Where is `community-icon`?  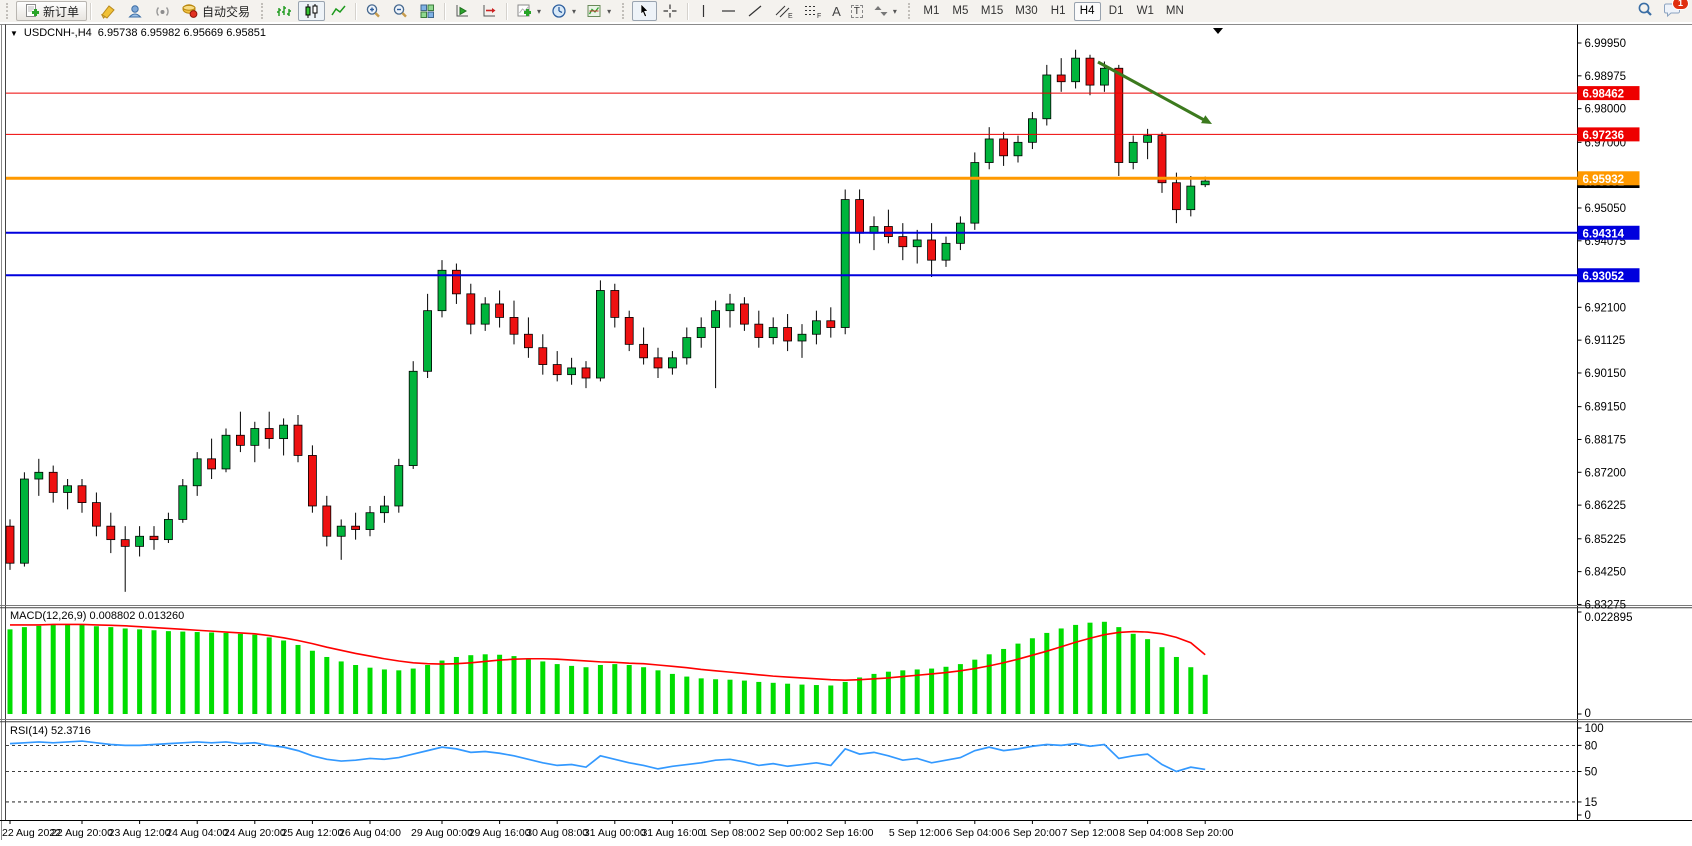
community-icon is located at coordinates (135, 11).